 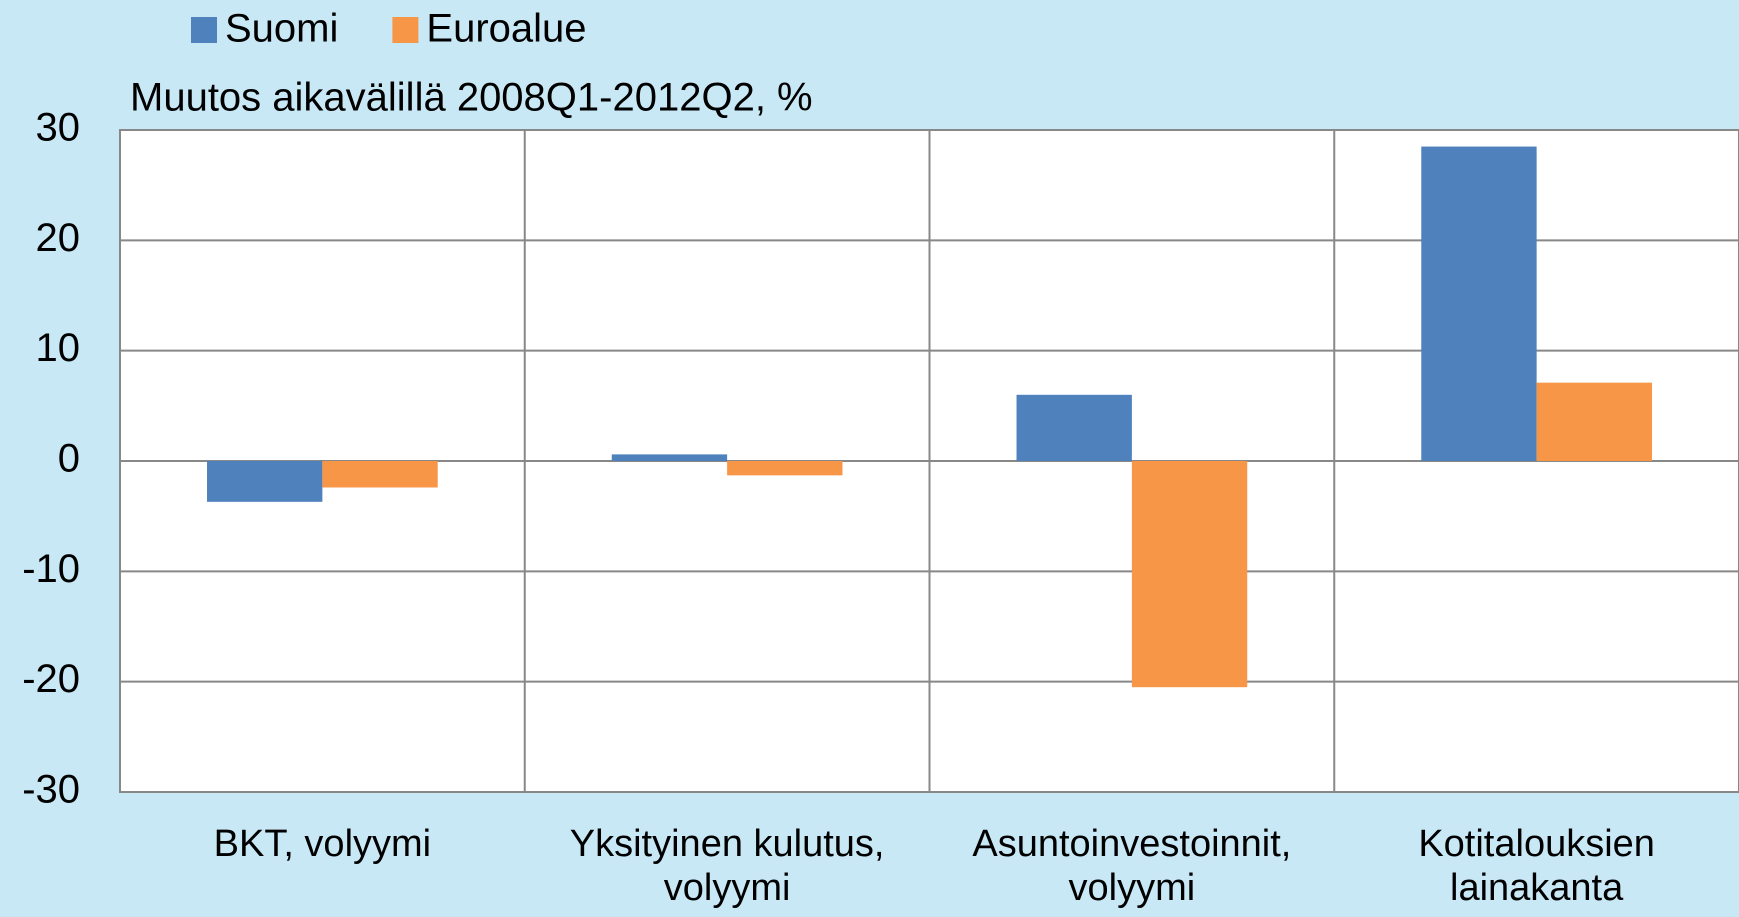 What do you see at coordinates (1132, 866) in the screenshot?
I see `x-tick-label: Asuntoinvestoinnit, volyymi` at bounding box center [1132, 866].